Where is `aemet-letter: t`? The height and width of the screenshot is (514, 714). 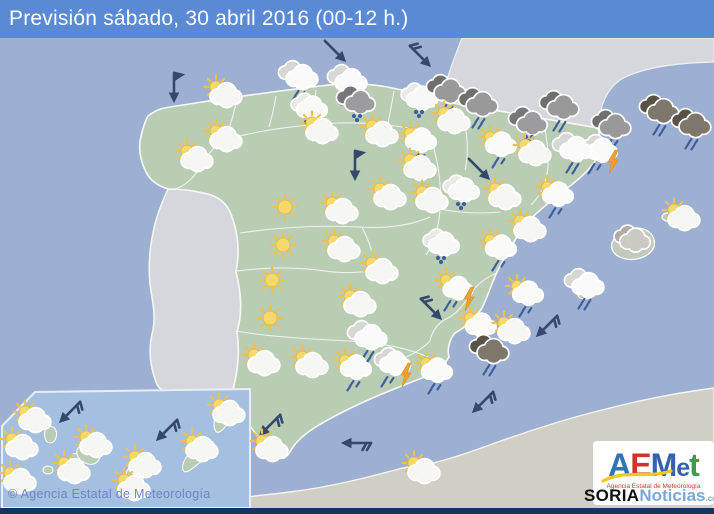 aemet-letter: t is located at coordinates (694, 465).